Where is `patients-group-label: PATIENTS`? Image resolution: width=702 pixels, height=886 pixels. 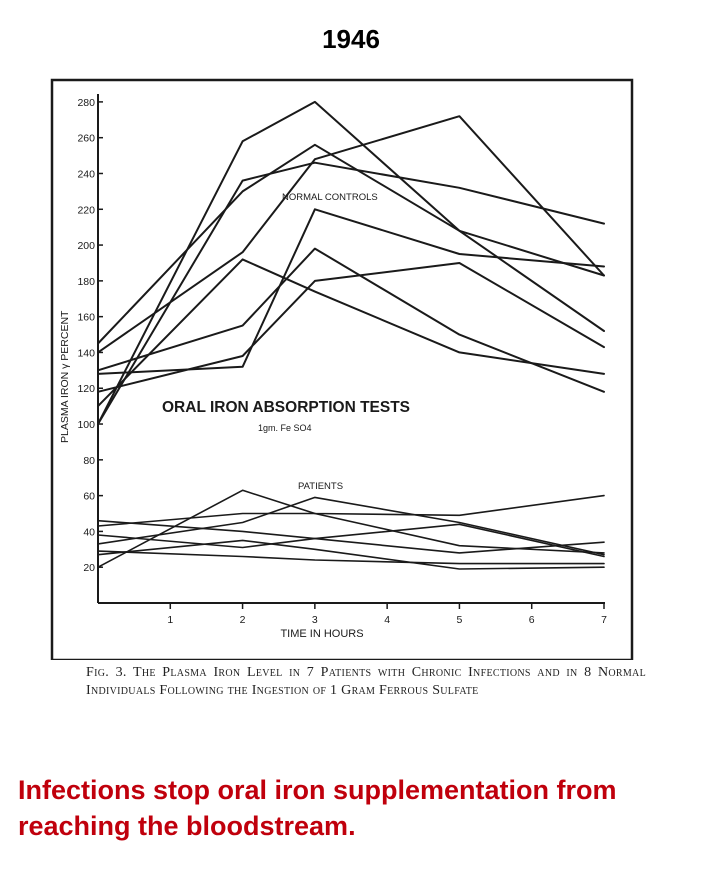
patients-group-label: PATIENTS is located at coordinates (320, 486).